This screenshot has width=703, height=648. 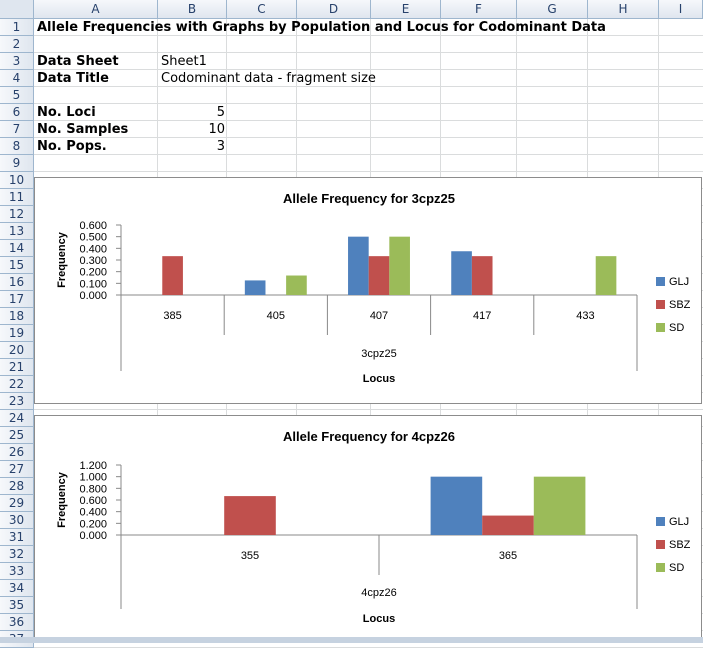 I want to click on row-header-6: 6, so click(x=17, y=112).